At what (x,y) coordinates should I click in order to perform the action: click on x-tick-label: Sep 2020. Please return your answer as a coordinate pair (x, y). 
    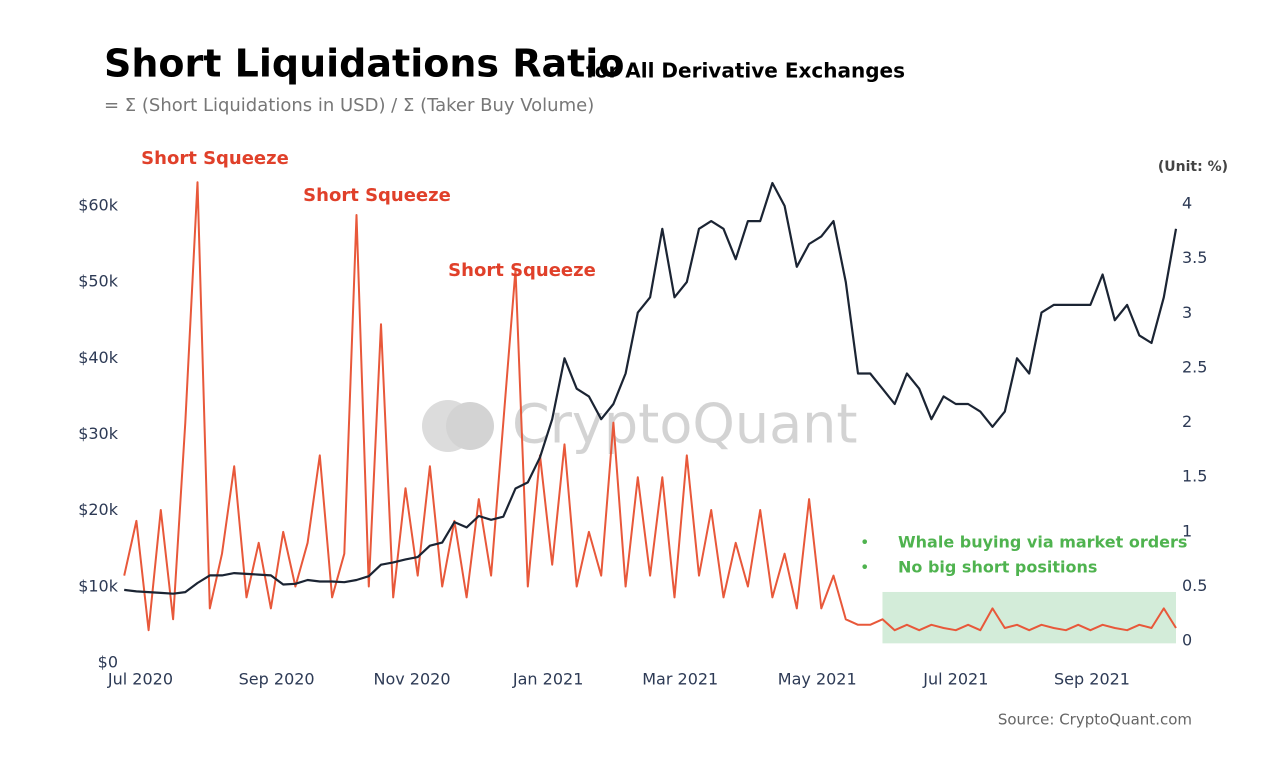
    Looking at the image, I should click on (277, 679).